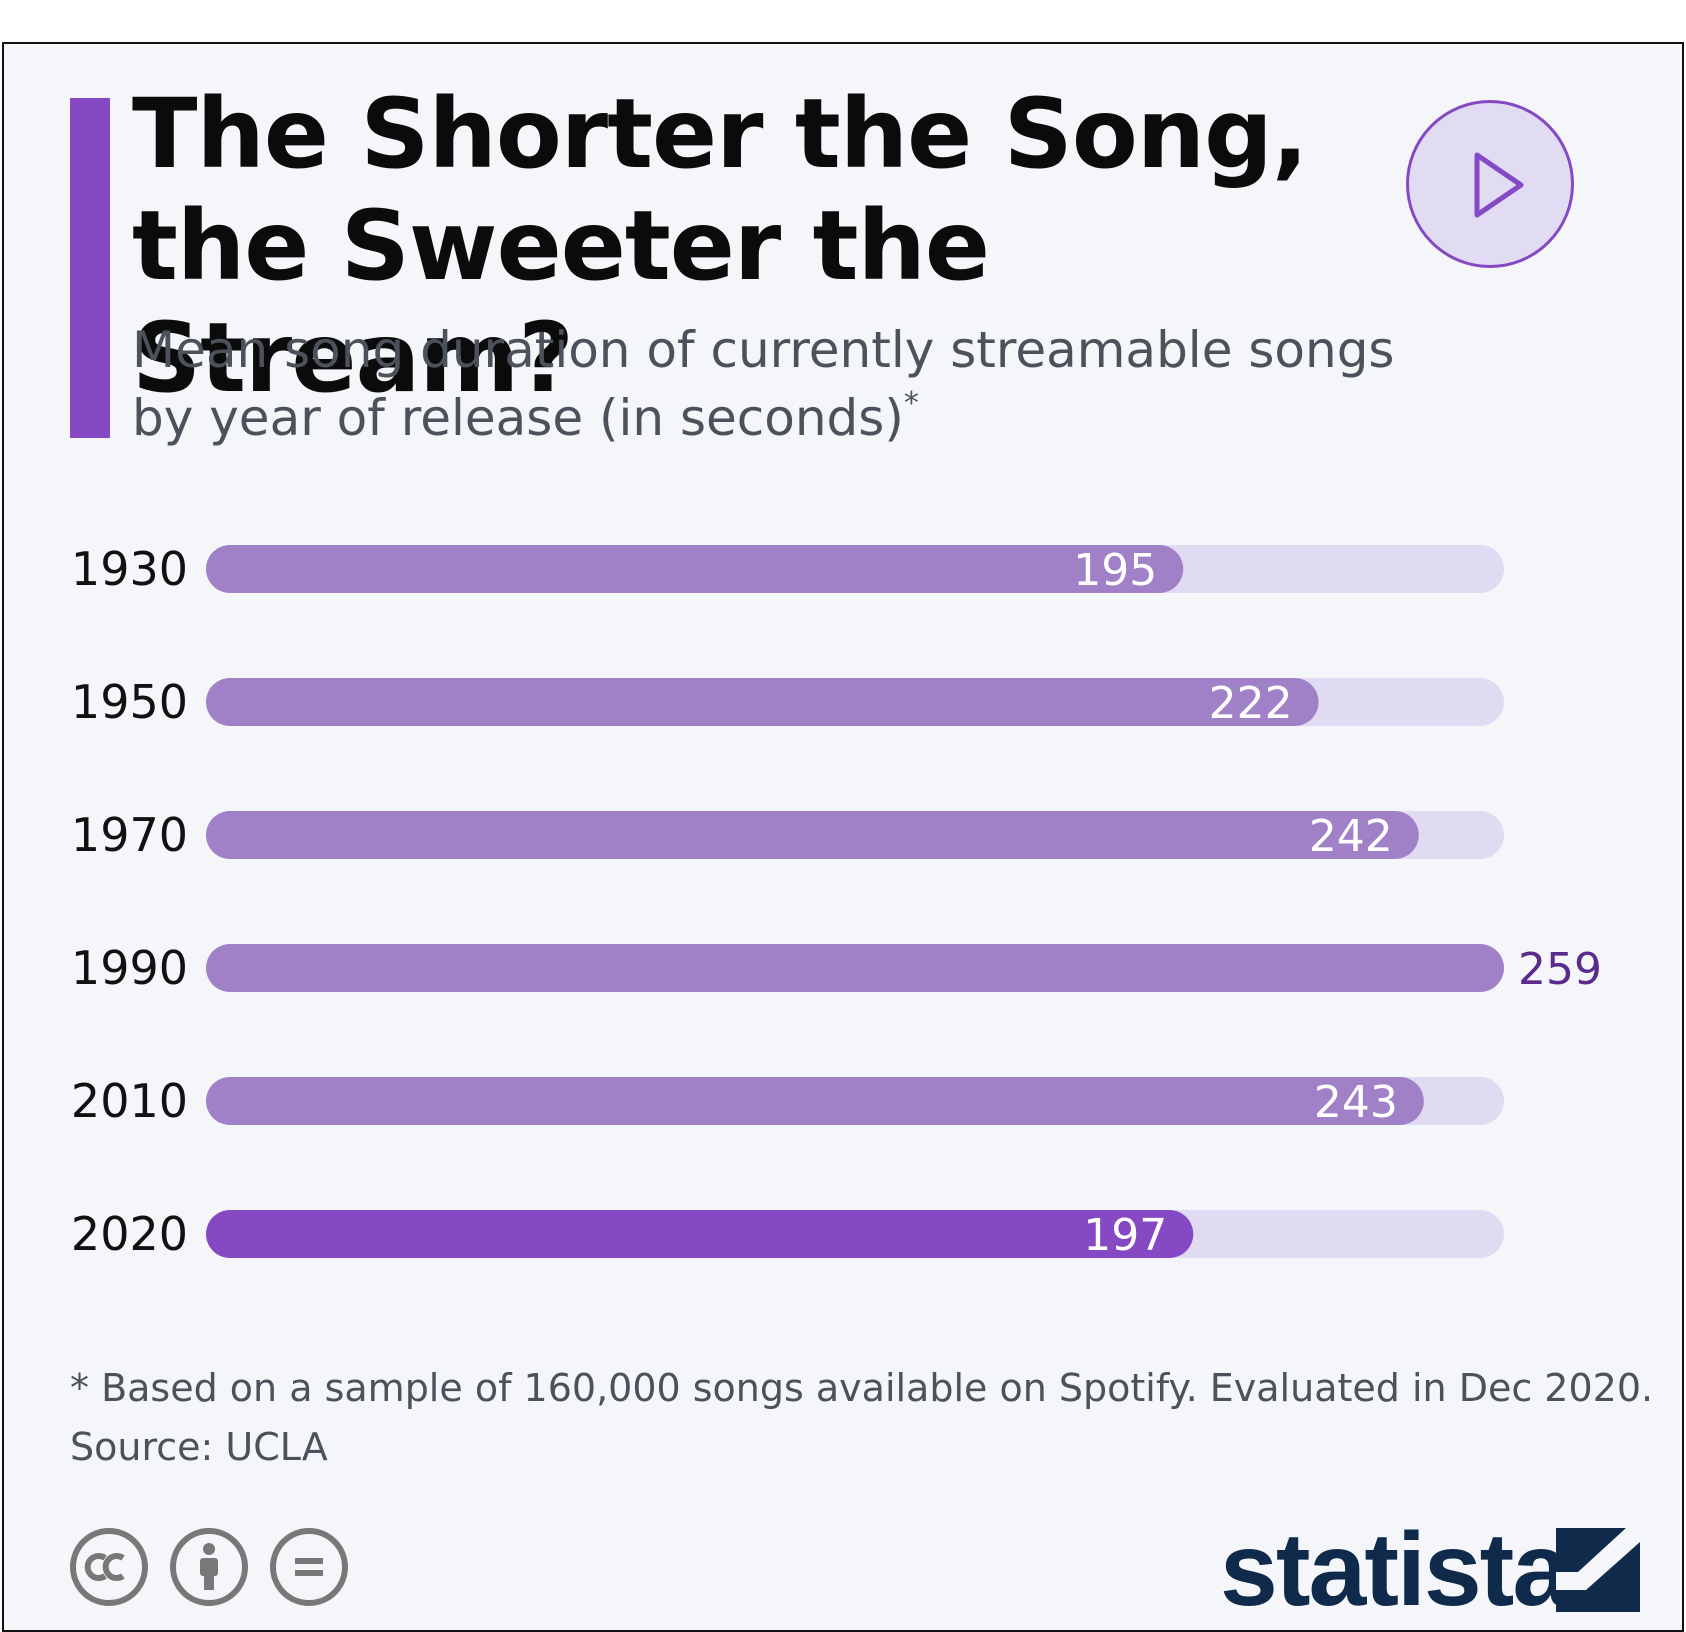 This screenshot has width=1686, height=1632. I want to click on value-label: 222, so click(1251, 703).